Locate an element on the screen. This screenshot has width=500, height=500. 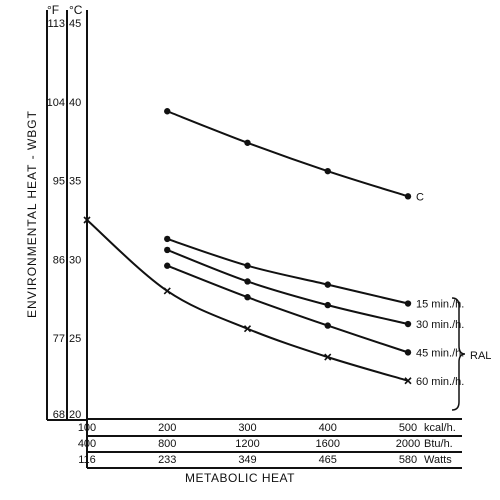
x-tick-label: 349 is located at coordinates (247, 460).